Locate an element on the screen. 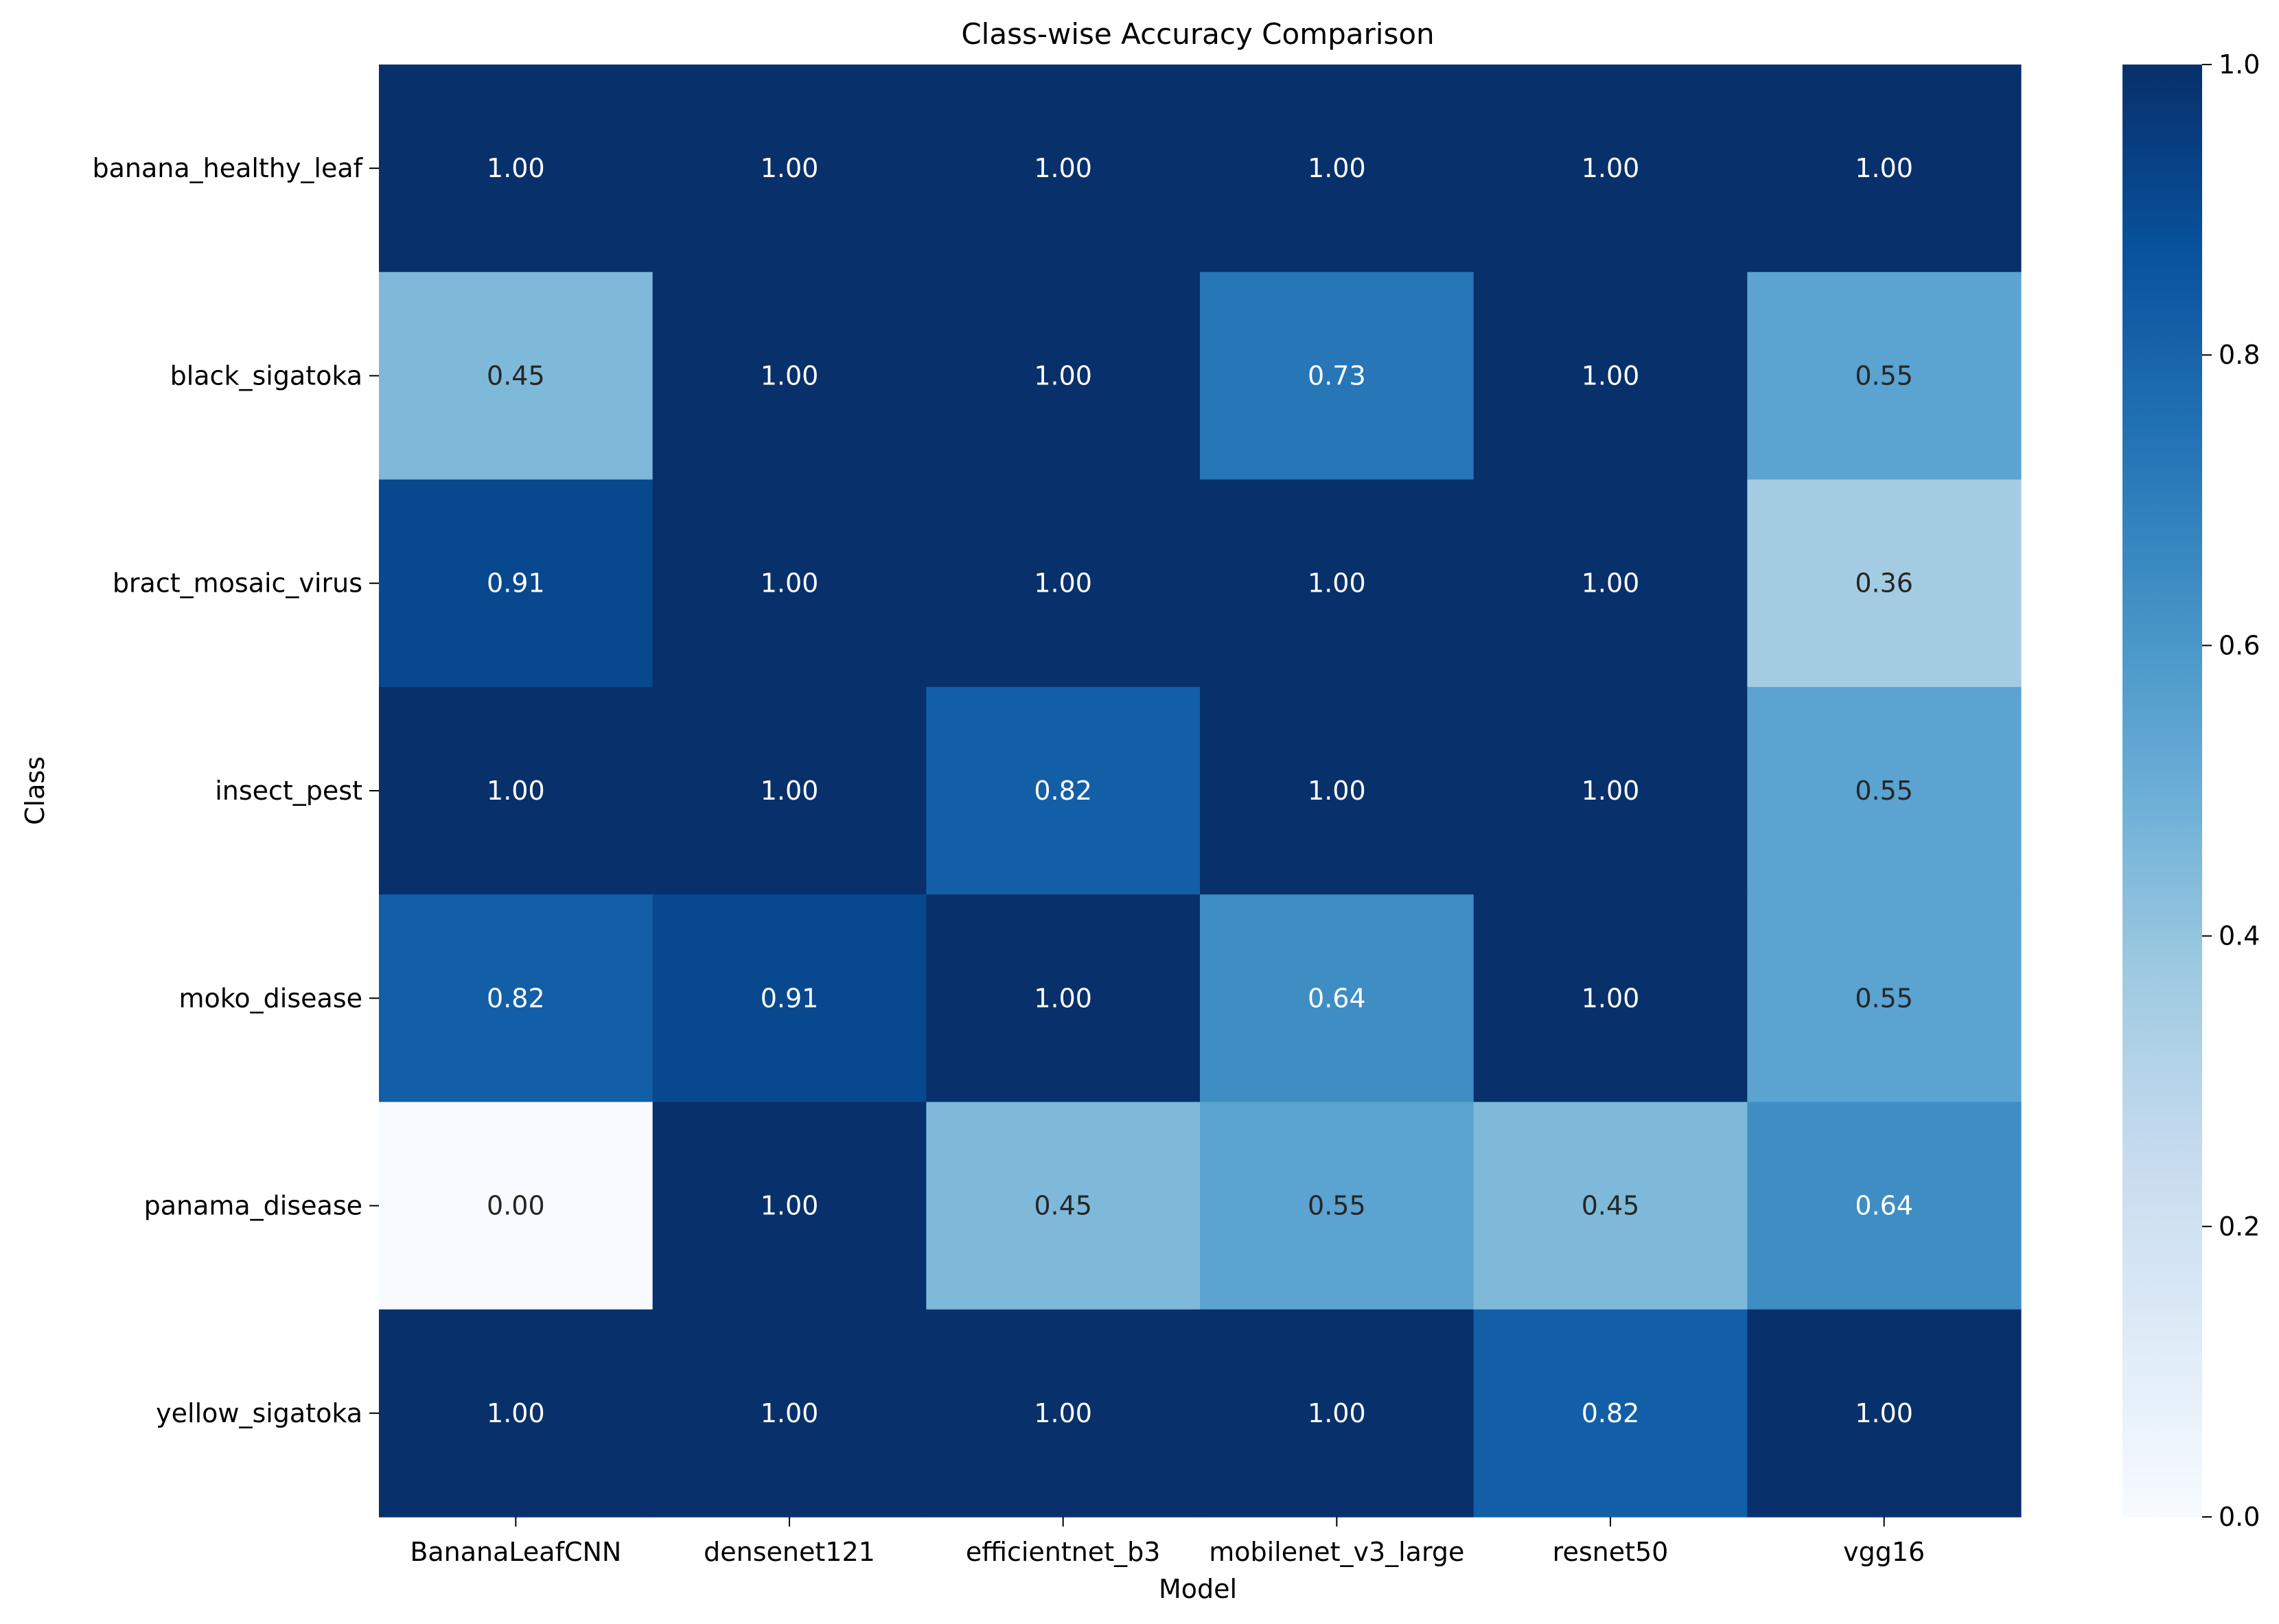 This screenshot has width=2279, height=1624. y-tick-label-yellow-sigatoka: yellow_sigatoka is located at coordinates (259, 1413).